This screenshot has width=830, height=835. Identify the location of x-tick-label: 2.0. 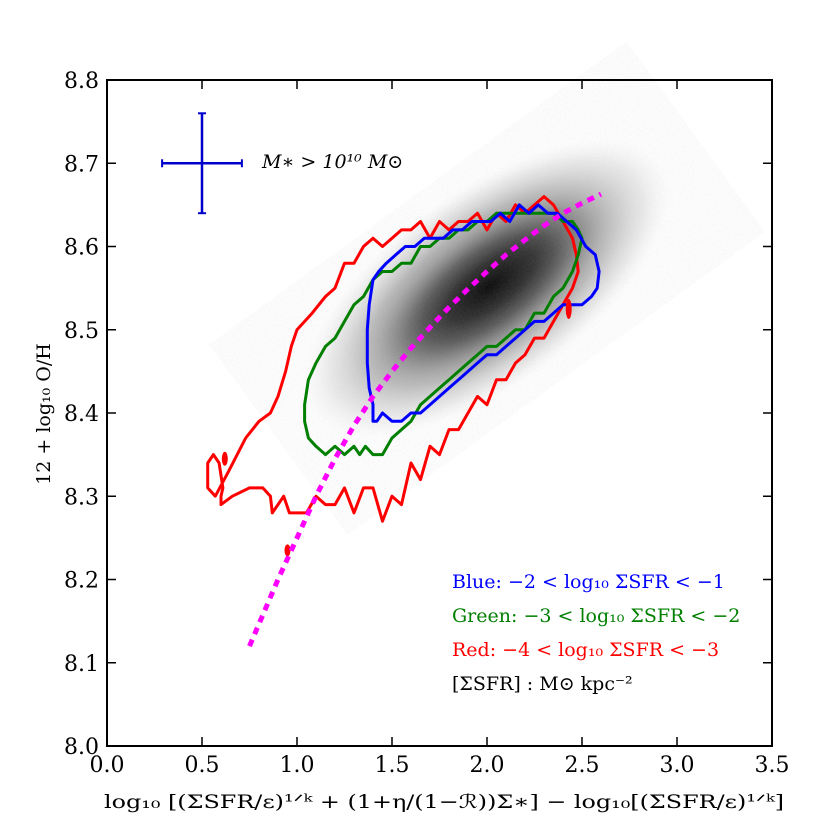
(487, 765).